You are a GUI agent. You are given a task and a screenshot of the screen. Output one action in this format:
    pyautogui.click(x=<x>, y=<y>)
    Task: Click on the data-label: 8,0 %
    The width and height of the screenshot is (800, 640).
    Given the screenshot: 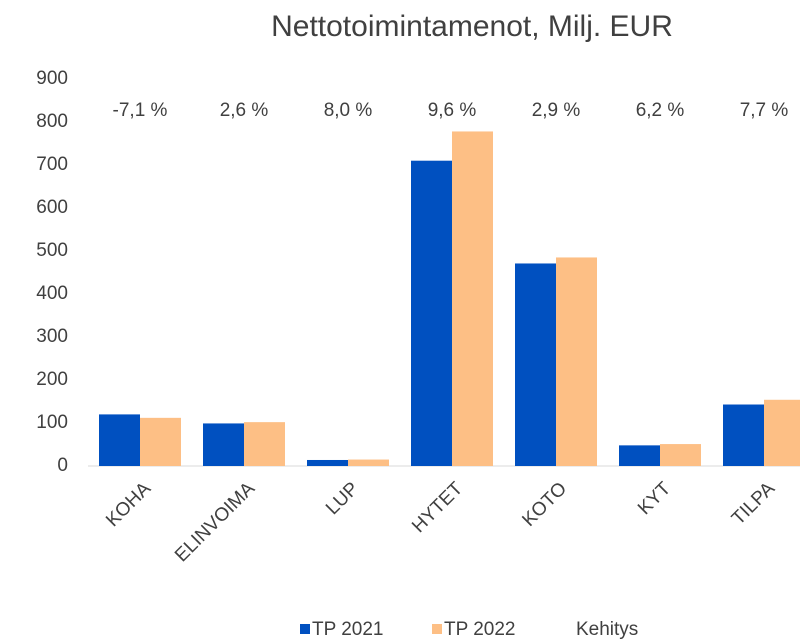 What is the action you would take?
    pyautogui.click(x=348, y=110)
    